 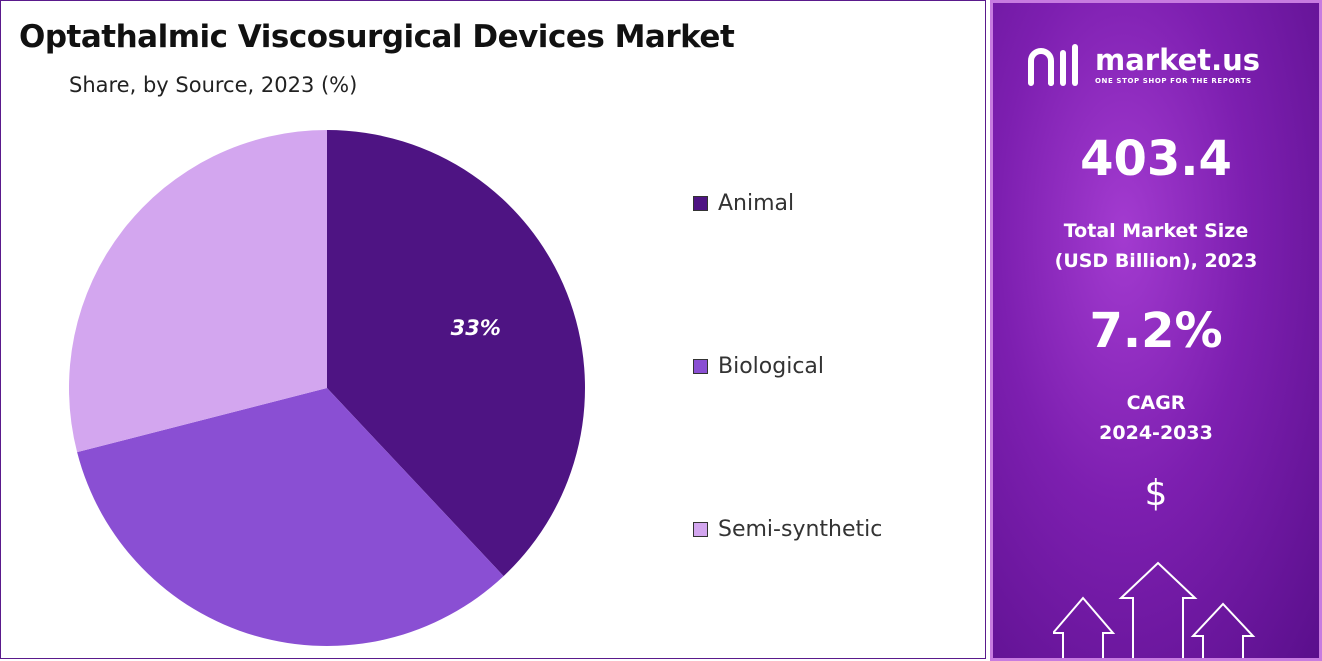 What do you see at coordinates (1156, 403) in the screenshot?
I see `cagr-label-line1: CAGR` at bounding box center [1156, 403].